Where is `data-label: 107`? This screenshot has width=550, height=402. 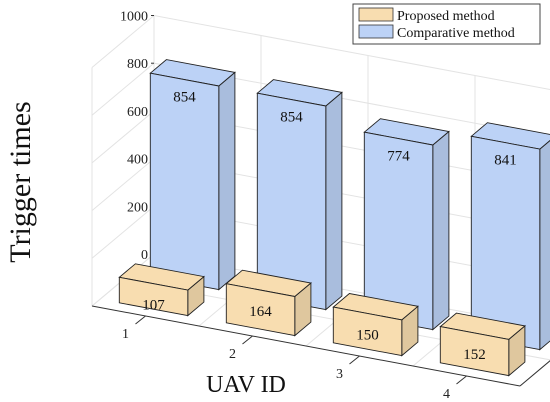 data-label: 107 is located at coordinates (153, 306).